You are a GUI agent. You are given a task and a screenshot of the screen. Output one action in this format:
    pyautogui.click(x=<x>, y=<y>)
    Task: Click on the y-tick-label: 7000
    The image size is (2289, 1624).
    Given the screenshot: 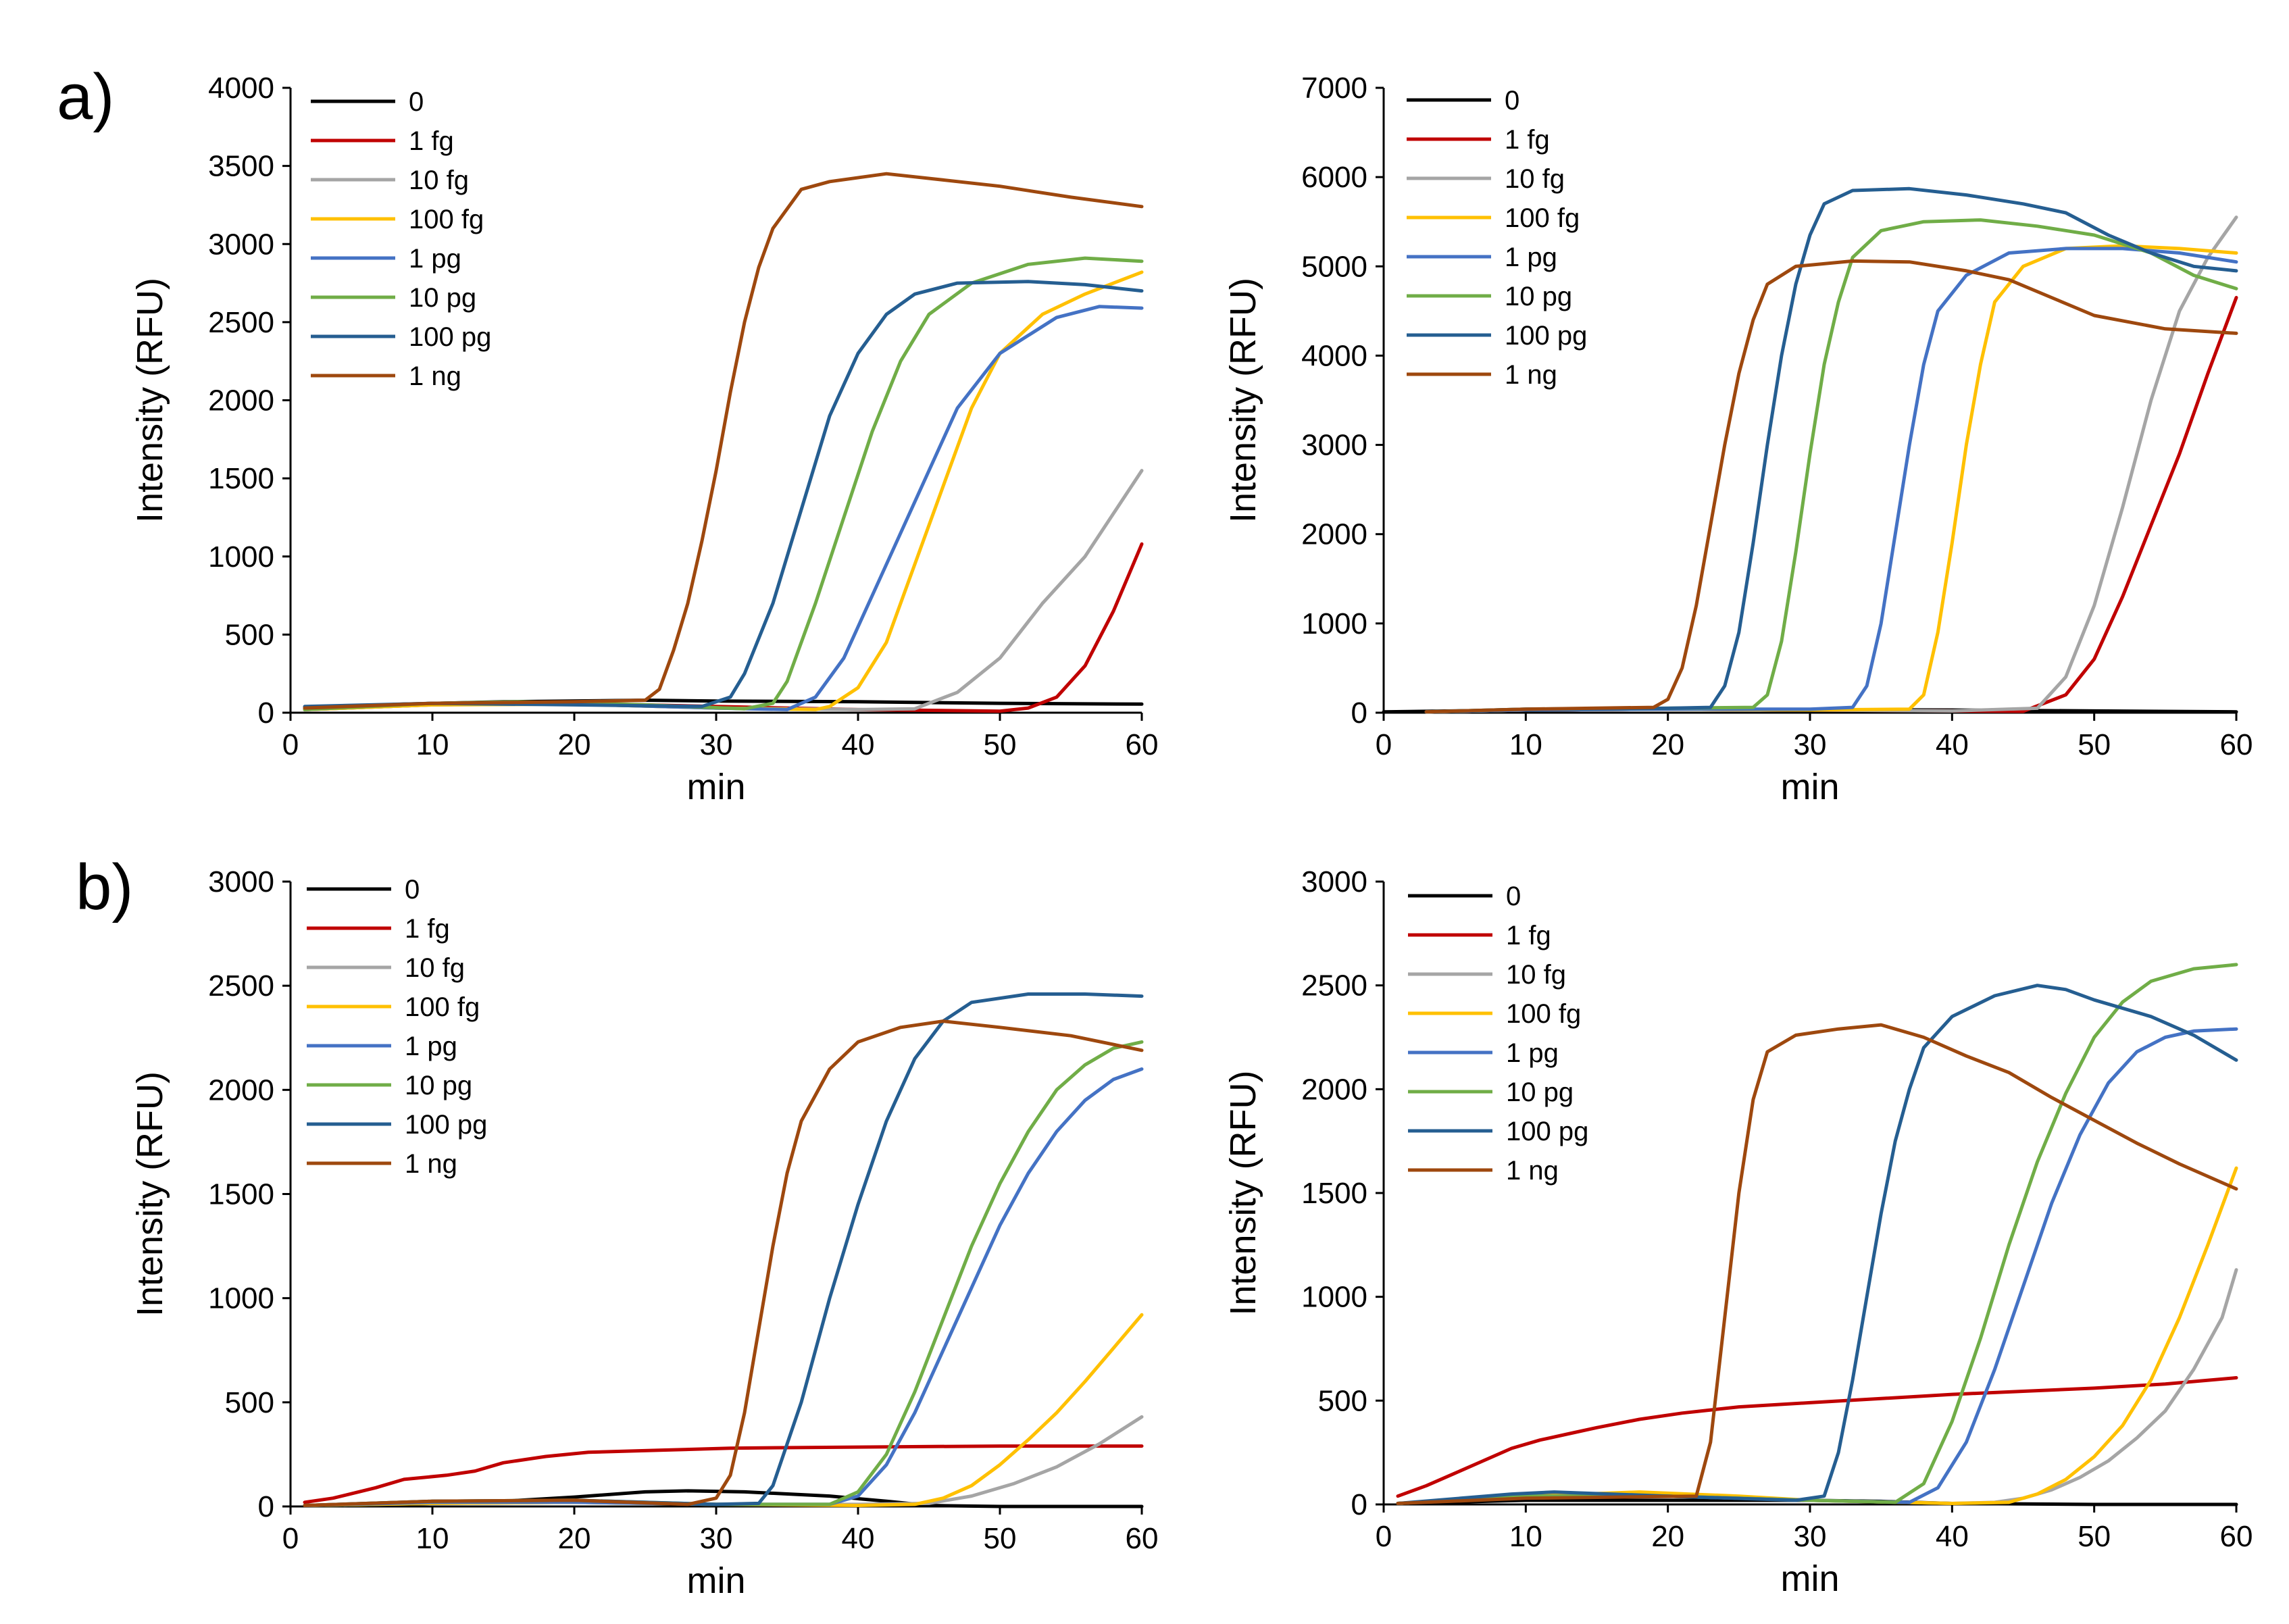 What is the action you would take?
    pyautogui.click(x=1334, y=88)
    